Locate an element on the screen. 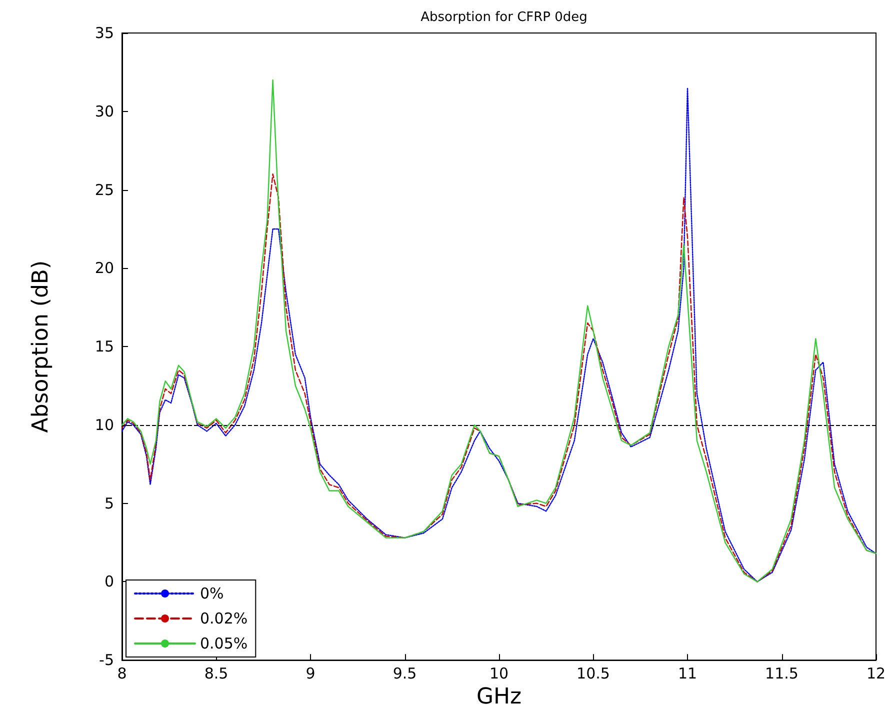  legend-label: 0.02% is located at coordinates (224, 619).